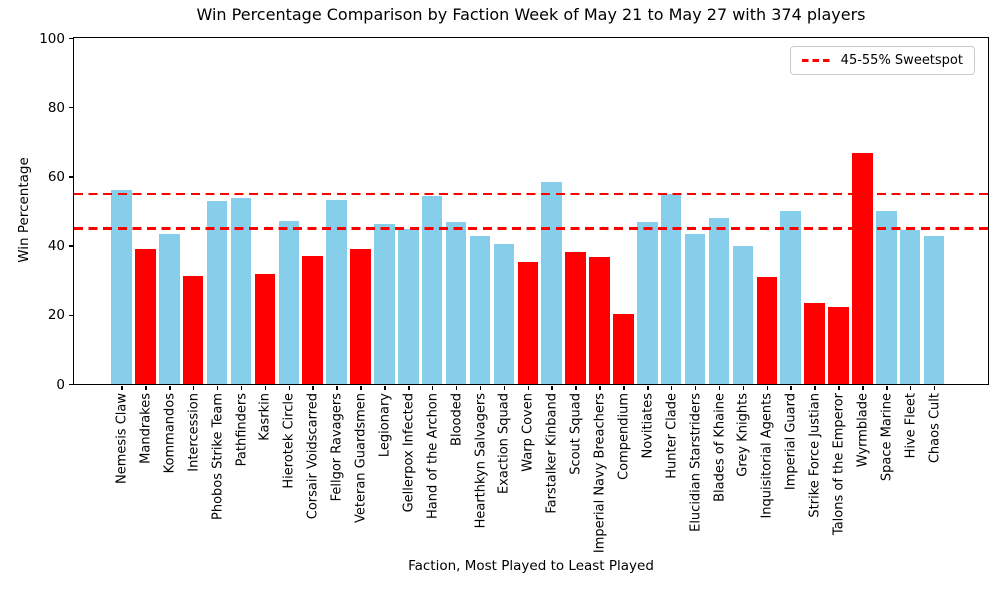 This screenshot has height=600, width=1000. Describe the element at coordinates (767, 330) in the screenshot. I see `bar-inquisitorial-agents` at that location.